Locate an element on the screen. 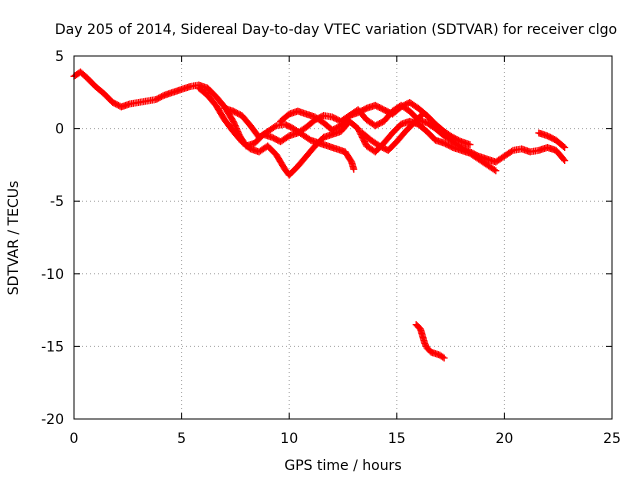 The image size is (640, 480). x-tick-label: 15 is located at coordinates (397, 439).